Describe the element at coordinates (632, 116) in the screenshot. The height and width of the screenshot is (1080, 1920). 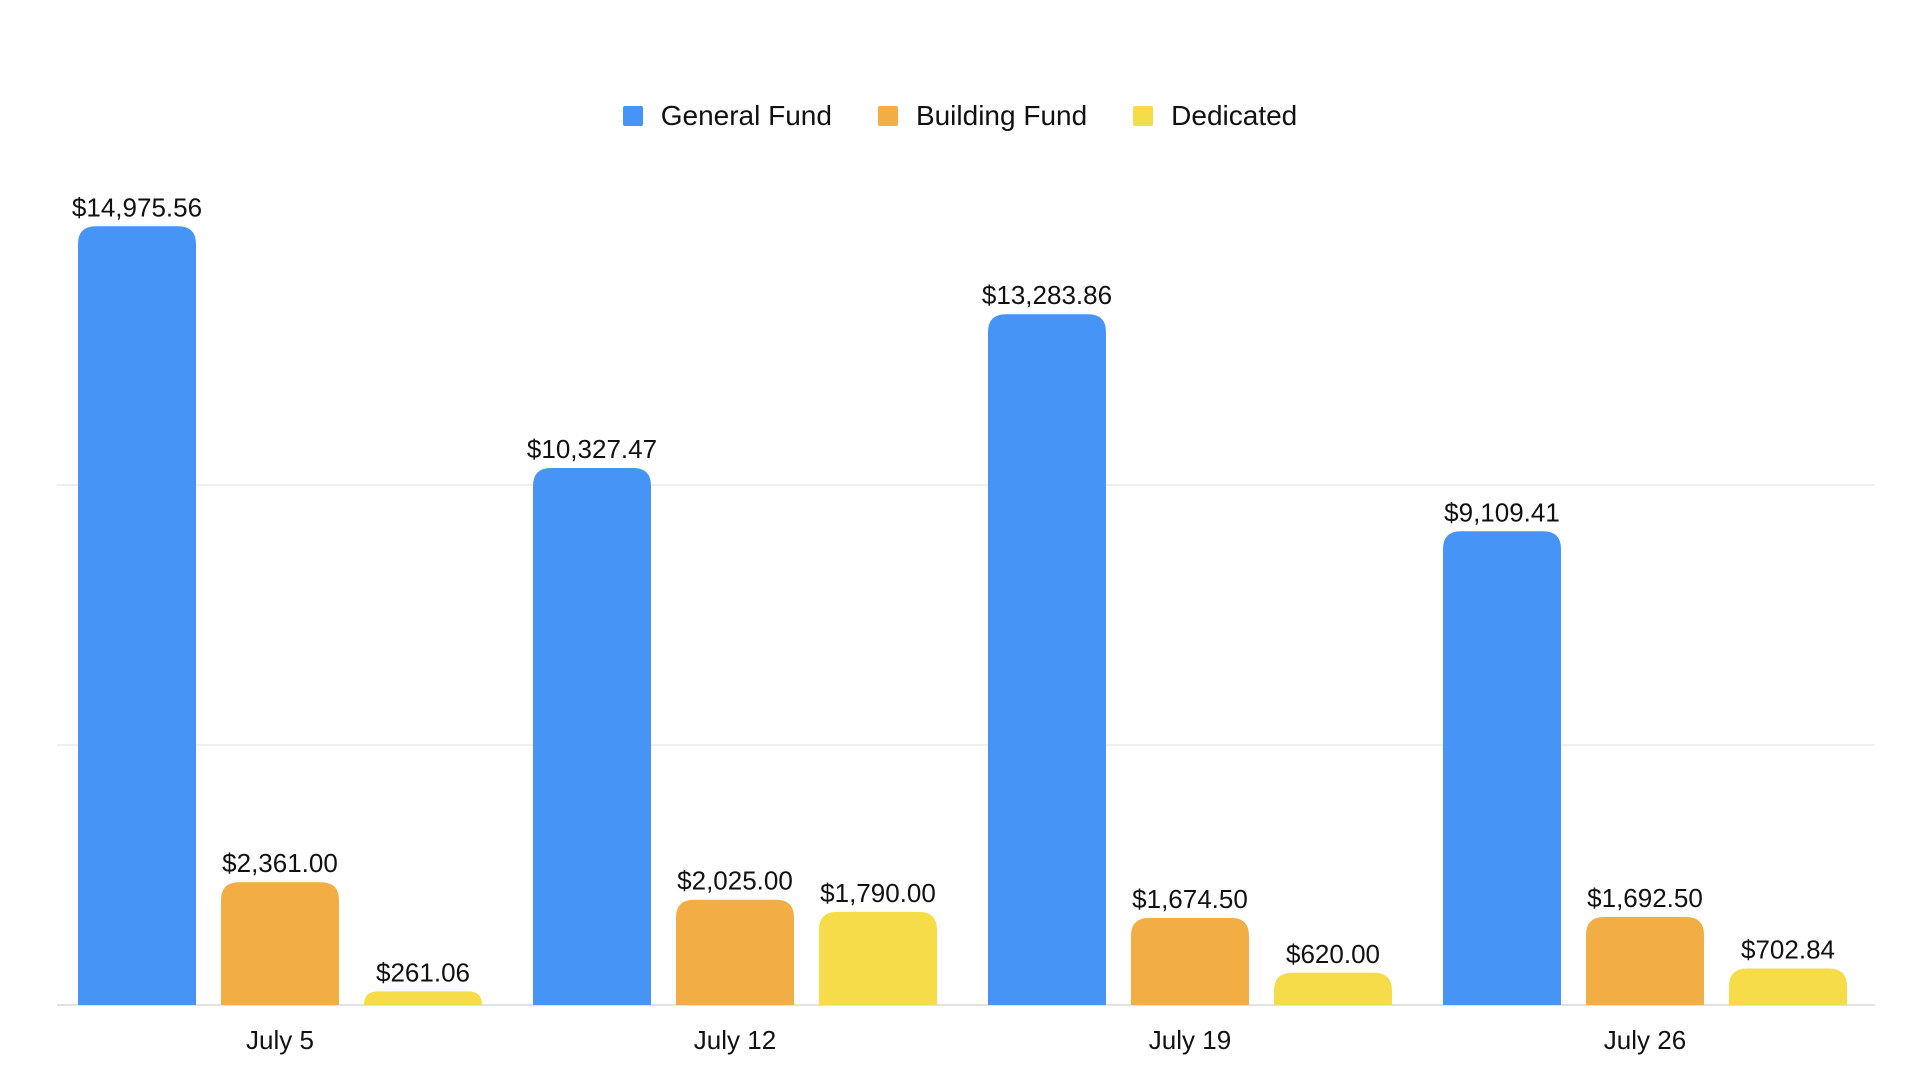
I see `legend-swatch-general-fund` at that location.